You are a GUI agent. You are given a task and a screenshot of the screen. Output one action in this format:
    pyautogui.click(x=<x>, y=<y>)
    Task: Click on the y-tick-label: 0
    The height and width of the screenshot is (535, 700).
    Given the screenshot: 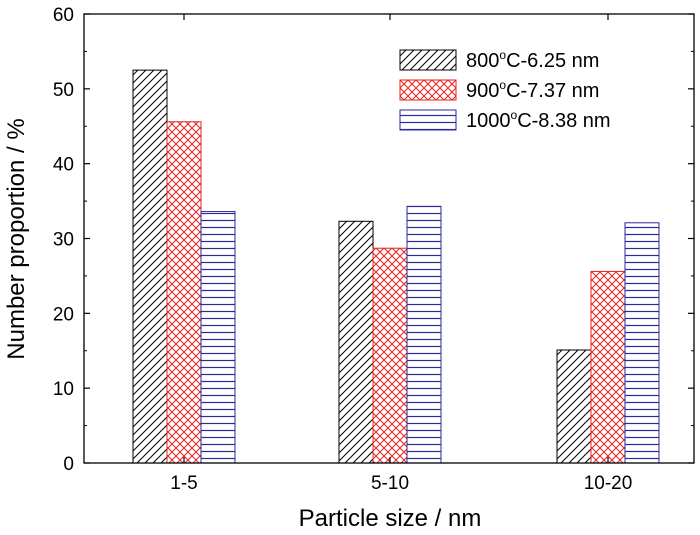 What is the action you would take?
    pyautogui.click(x=68, y=464)
    